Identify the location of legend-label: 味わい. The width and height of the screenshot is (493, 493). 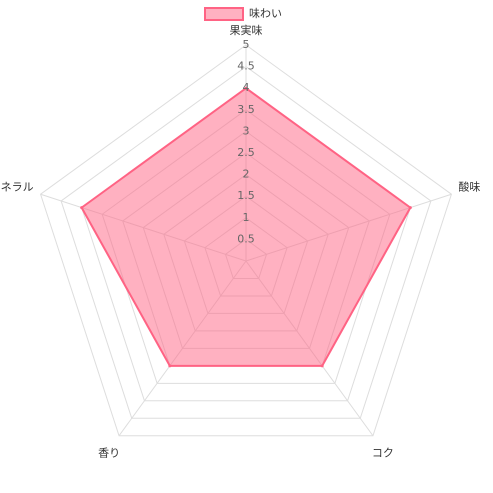
(265, 13).